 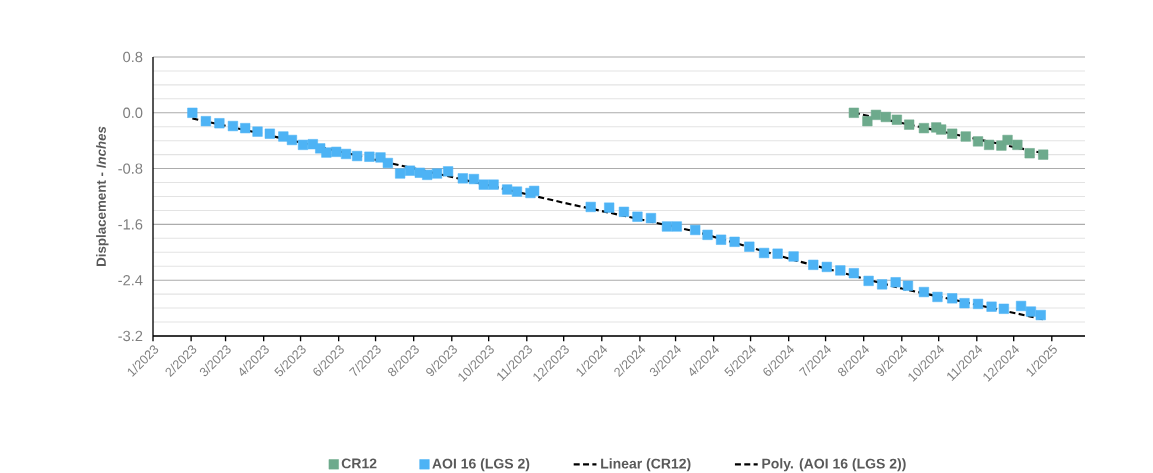 I want to click on y-tick-label: -1.6, so click(x=130, y=224).